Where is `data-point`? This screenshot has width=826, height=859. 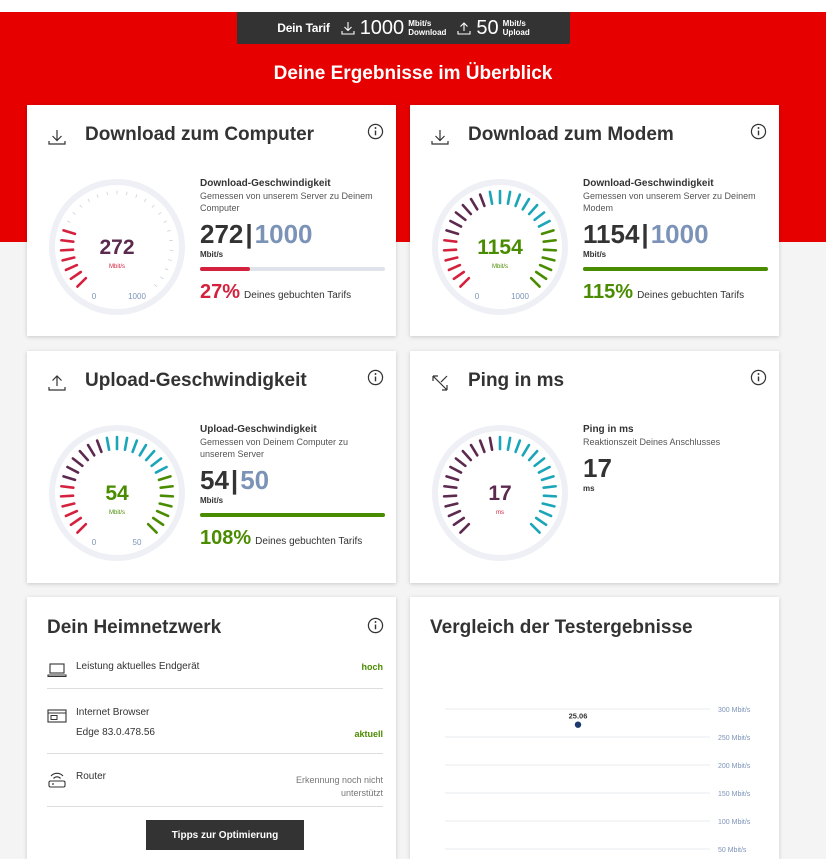 data-point is located at coordinates (578, 724).